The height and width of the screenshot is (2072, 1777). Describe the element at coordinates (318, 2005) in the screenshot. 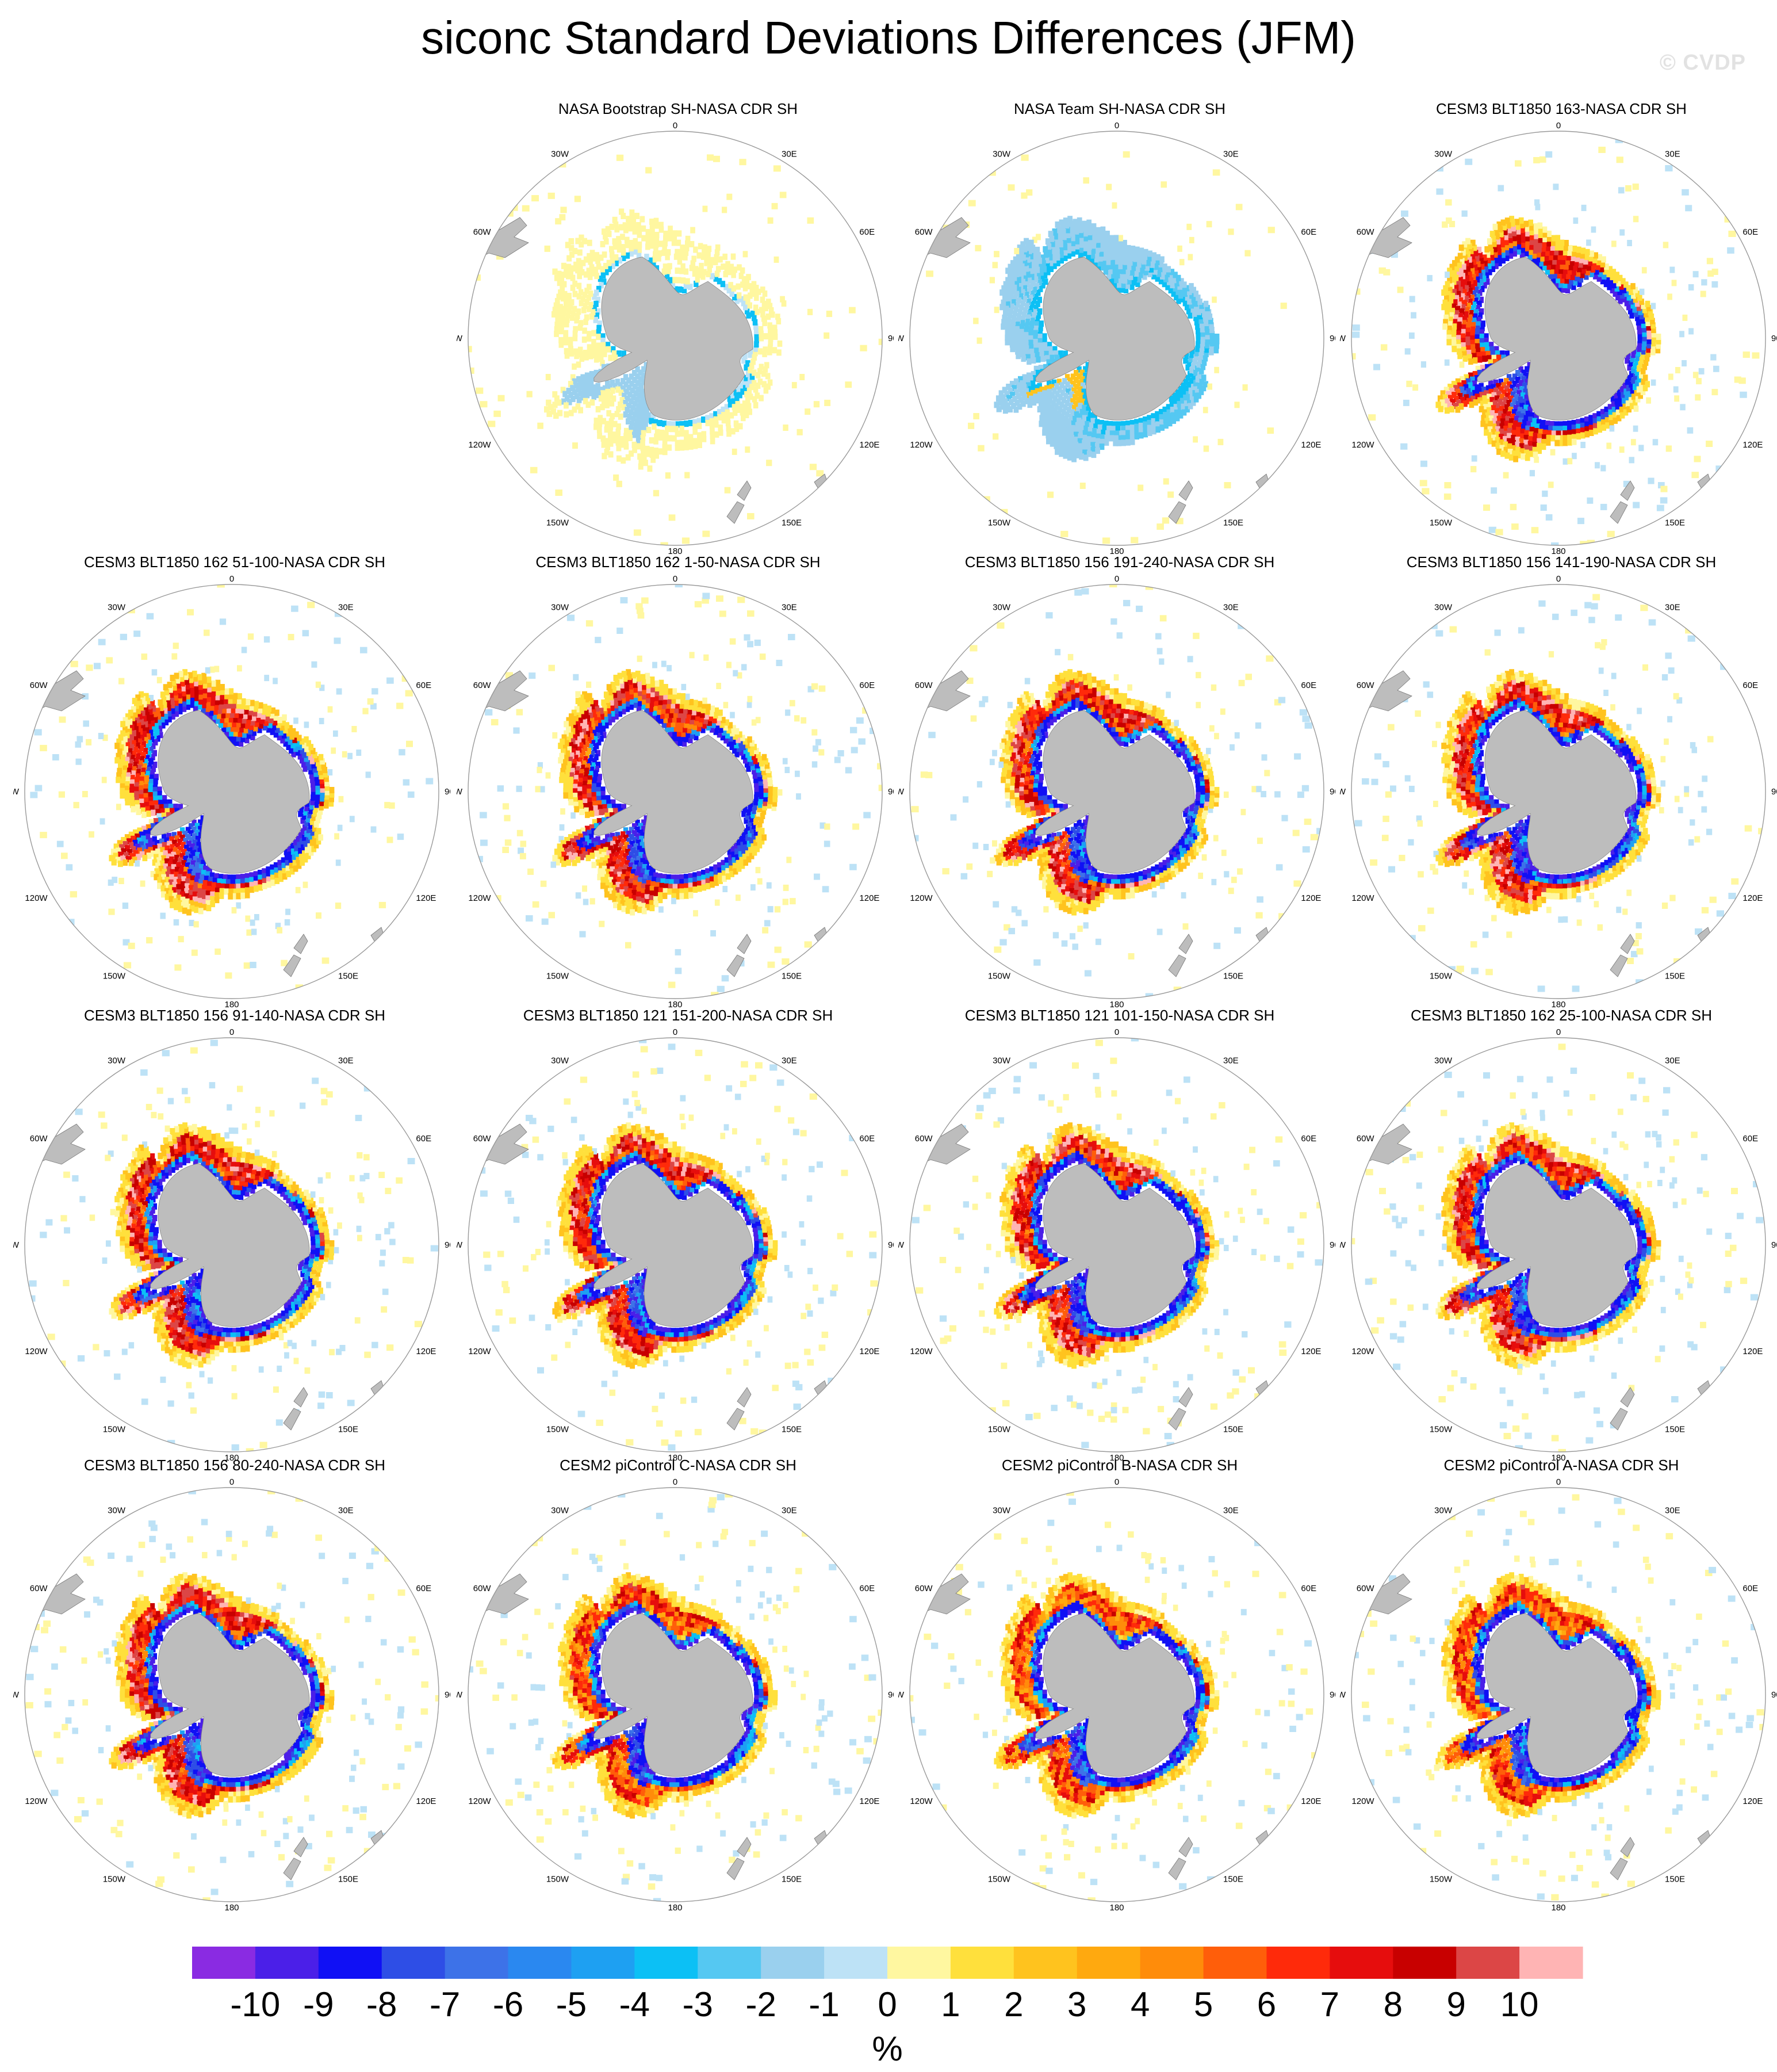

I see `colorbar-tick-label: -9` at that location.